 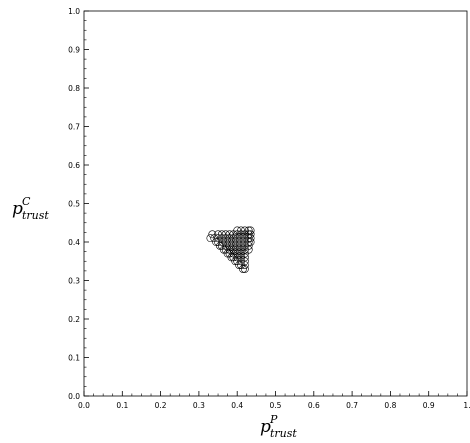 I want to click on x-tick-label: 0.5, so click(x=276, y=405).